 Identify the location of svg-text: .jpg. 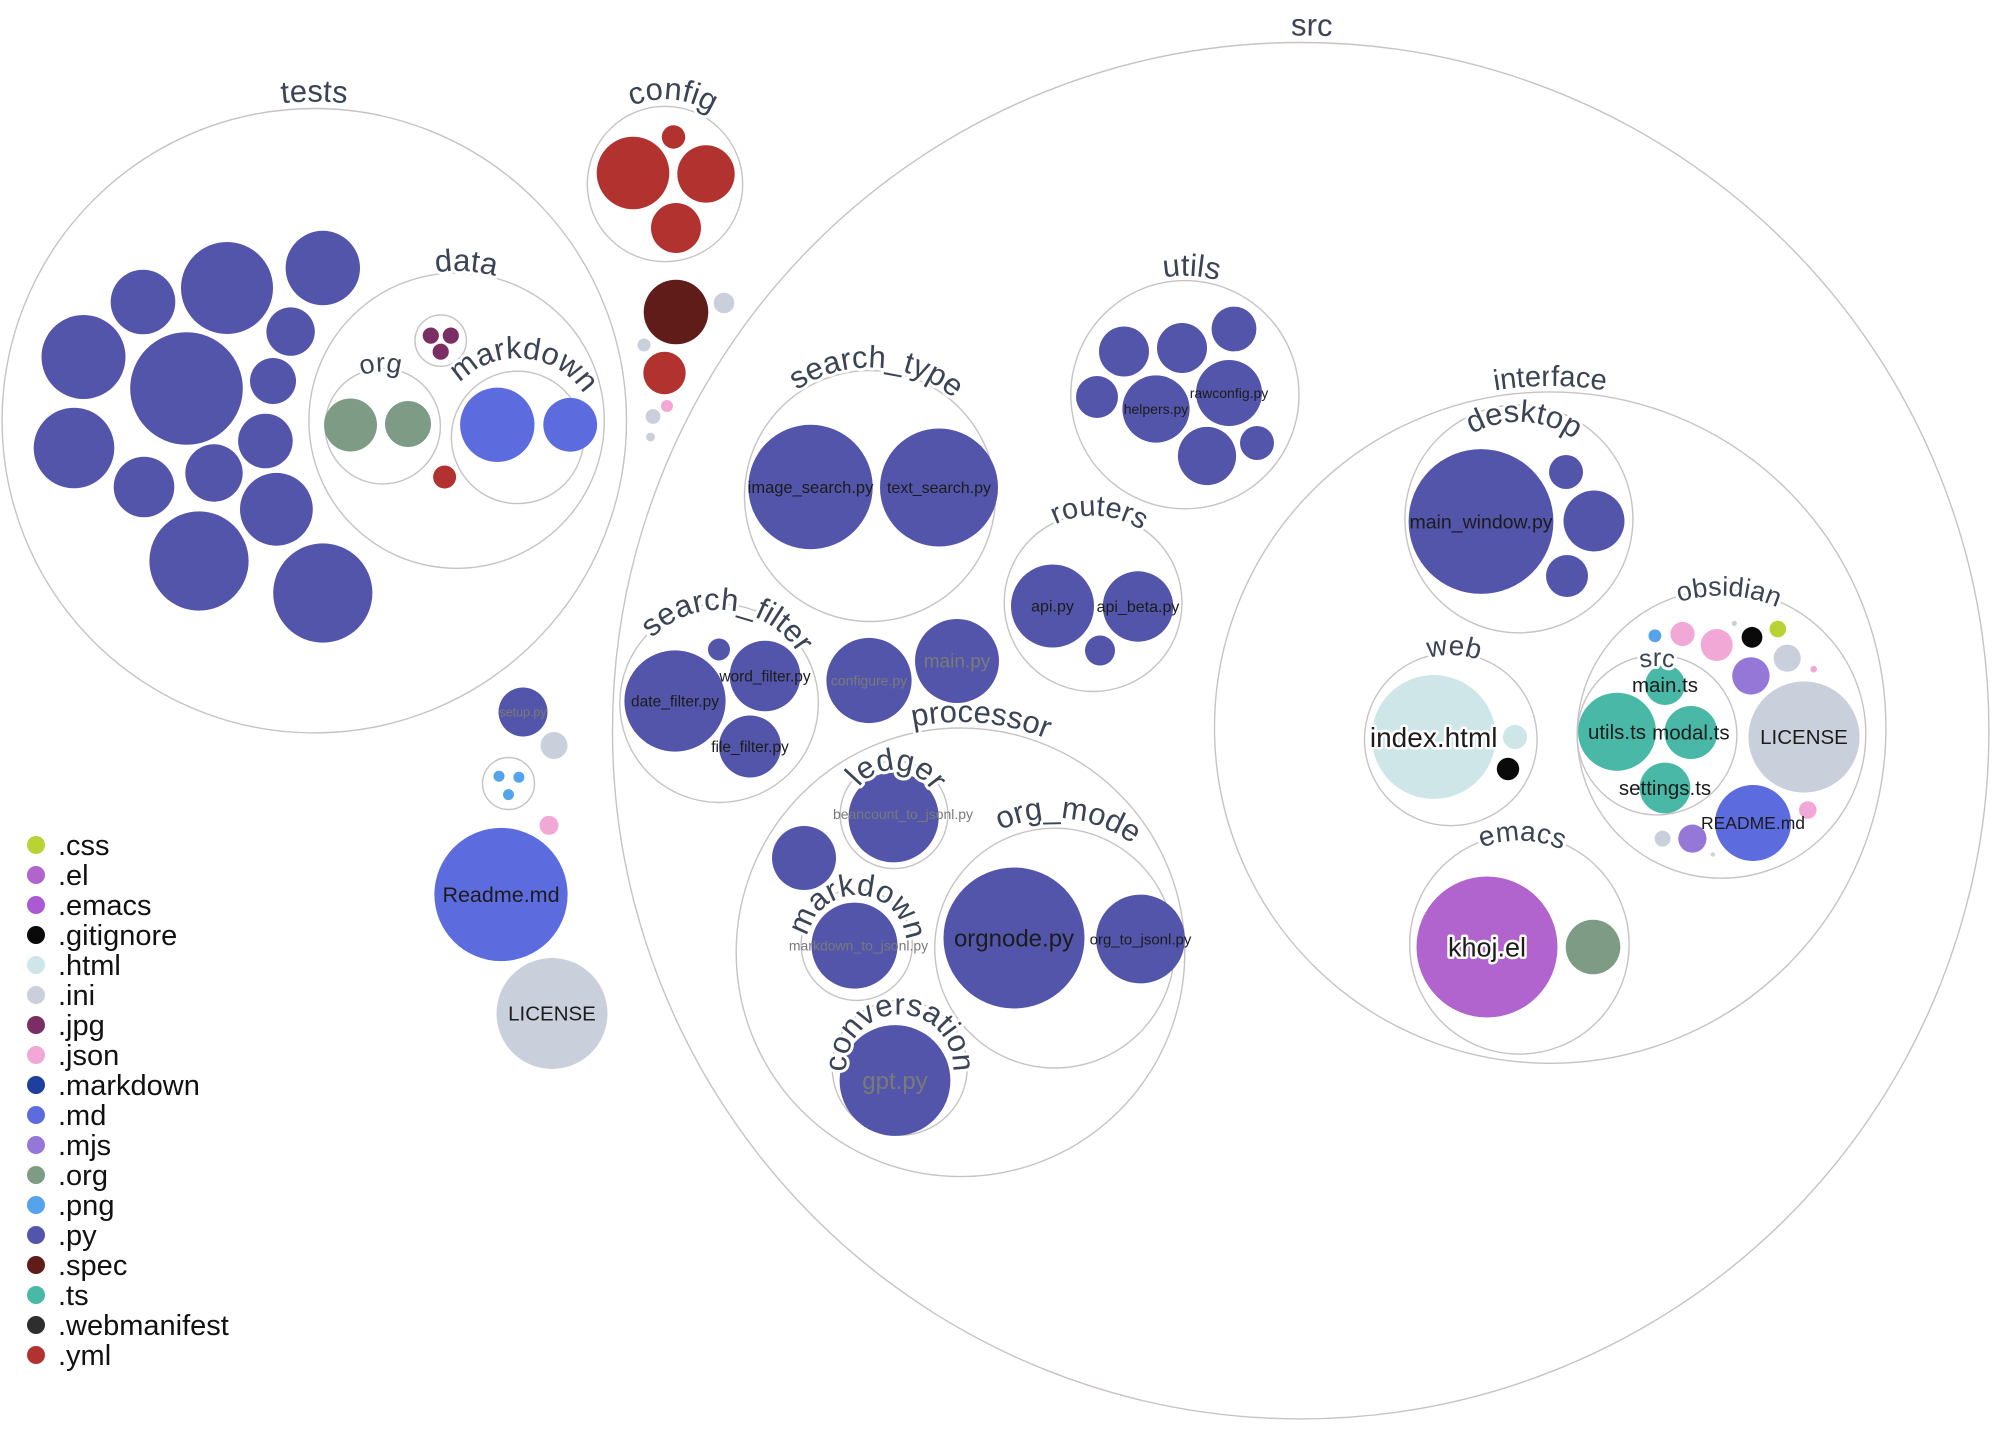
(81, 1026).